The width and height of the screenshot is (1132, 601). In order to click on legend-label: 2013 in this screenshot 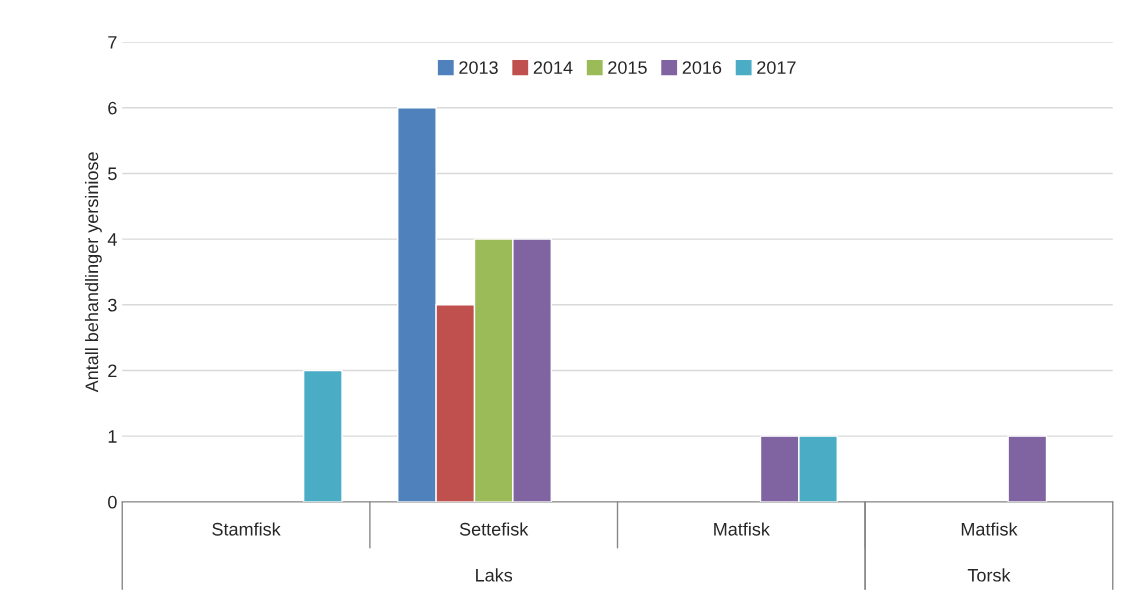, I will do `click(478, 67)`.